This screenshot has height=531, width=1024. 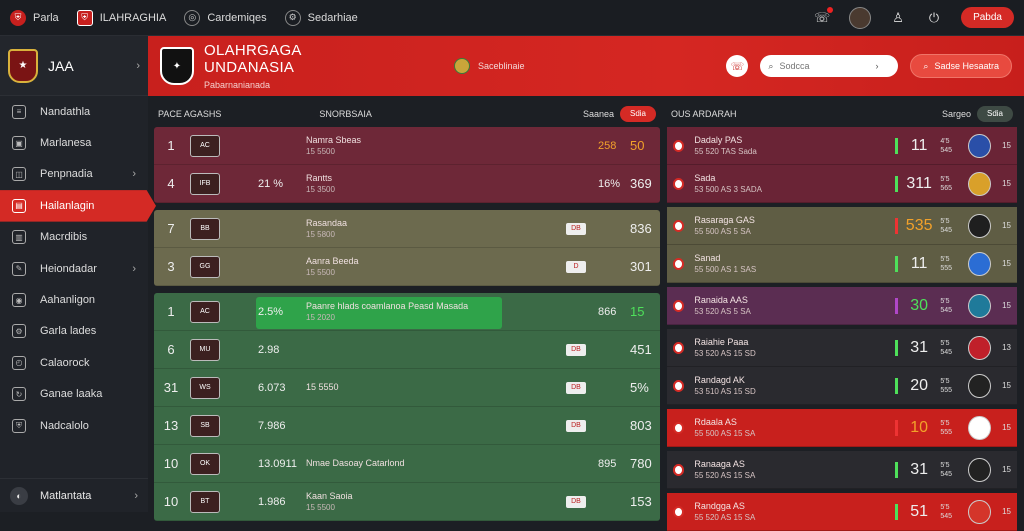 What do you see at coordinates (952, 146) in the screenshot?
I see `fixture-points: 4'5 545` at bounding box center [952, 146].